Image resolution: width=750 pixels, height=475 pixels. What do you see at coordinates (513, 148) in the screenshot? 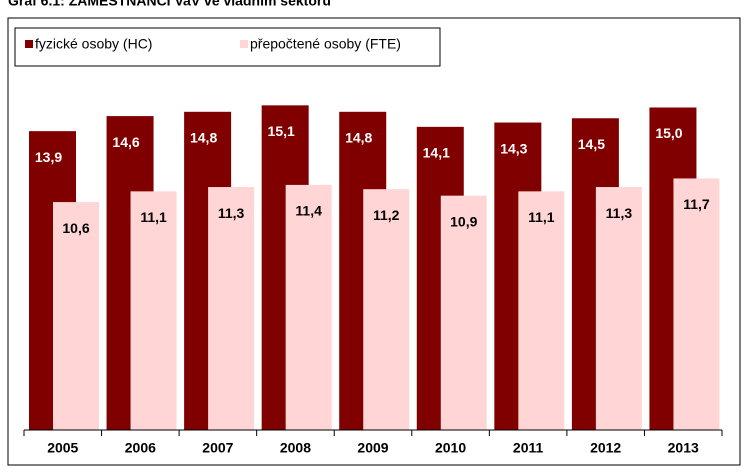
I see `value-label: 14,3` at bounding box center [513, 148].